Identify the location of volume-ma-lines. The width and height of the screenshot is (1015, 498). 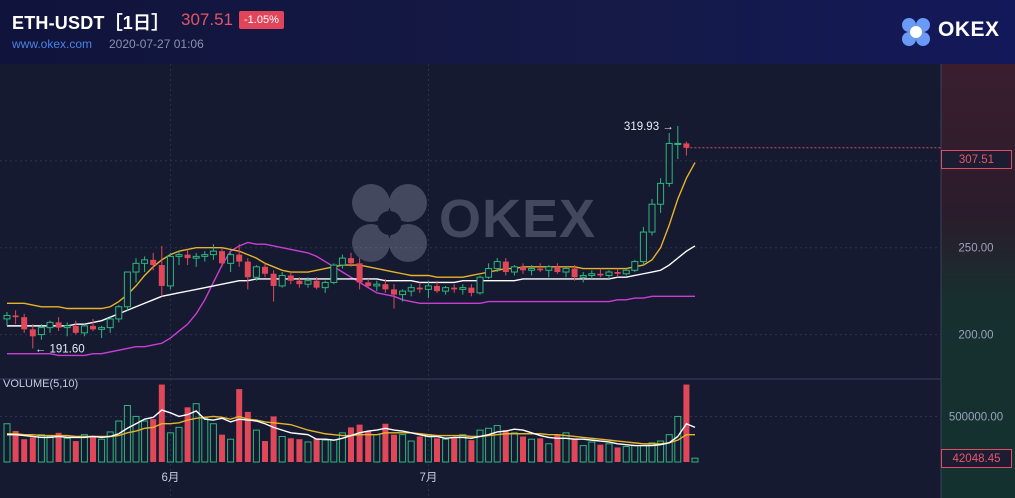
(351, 428).